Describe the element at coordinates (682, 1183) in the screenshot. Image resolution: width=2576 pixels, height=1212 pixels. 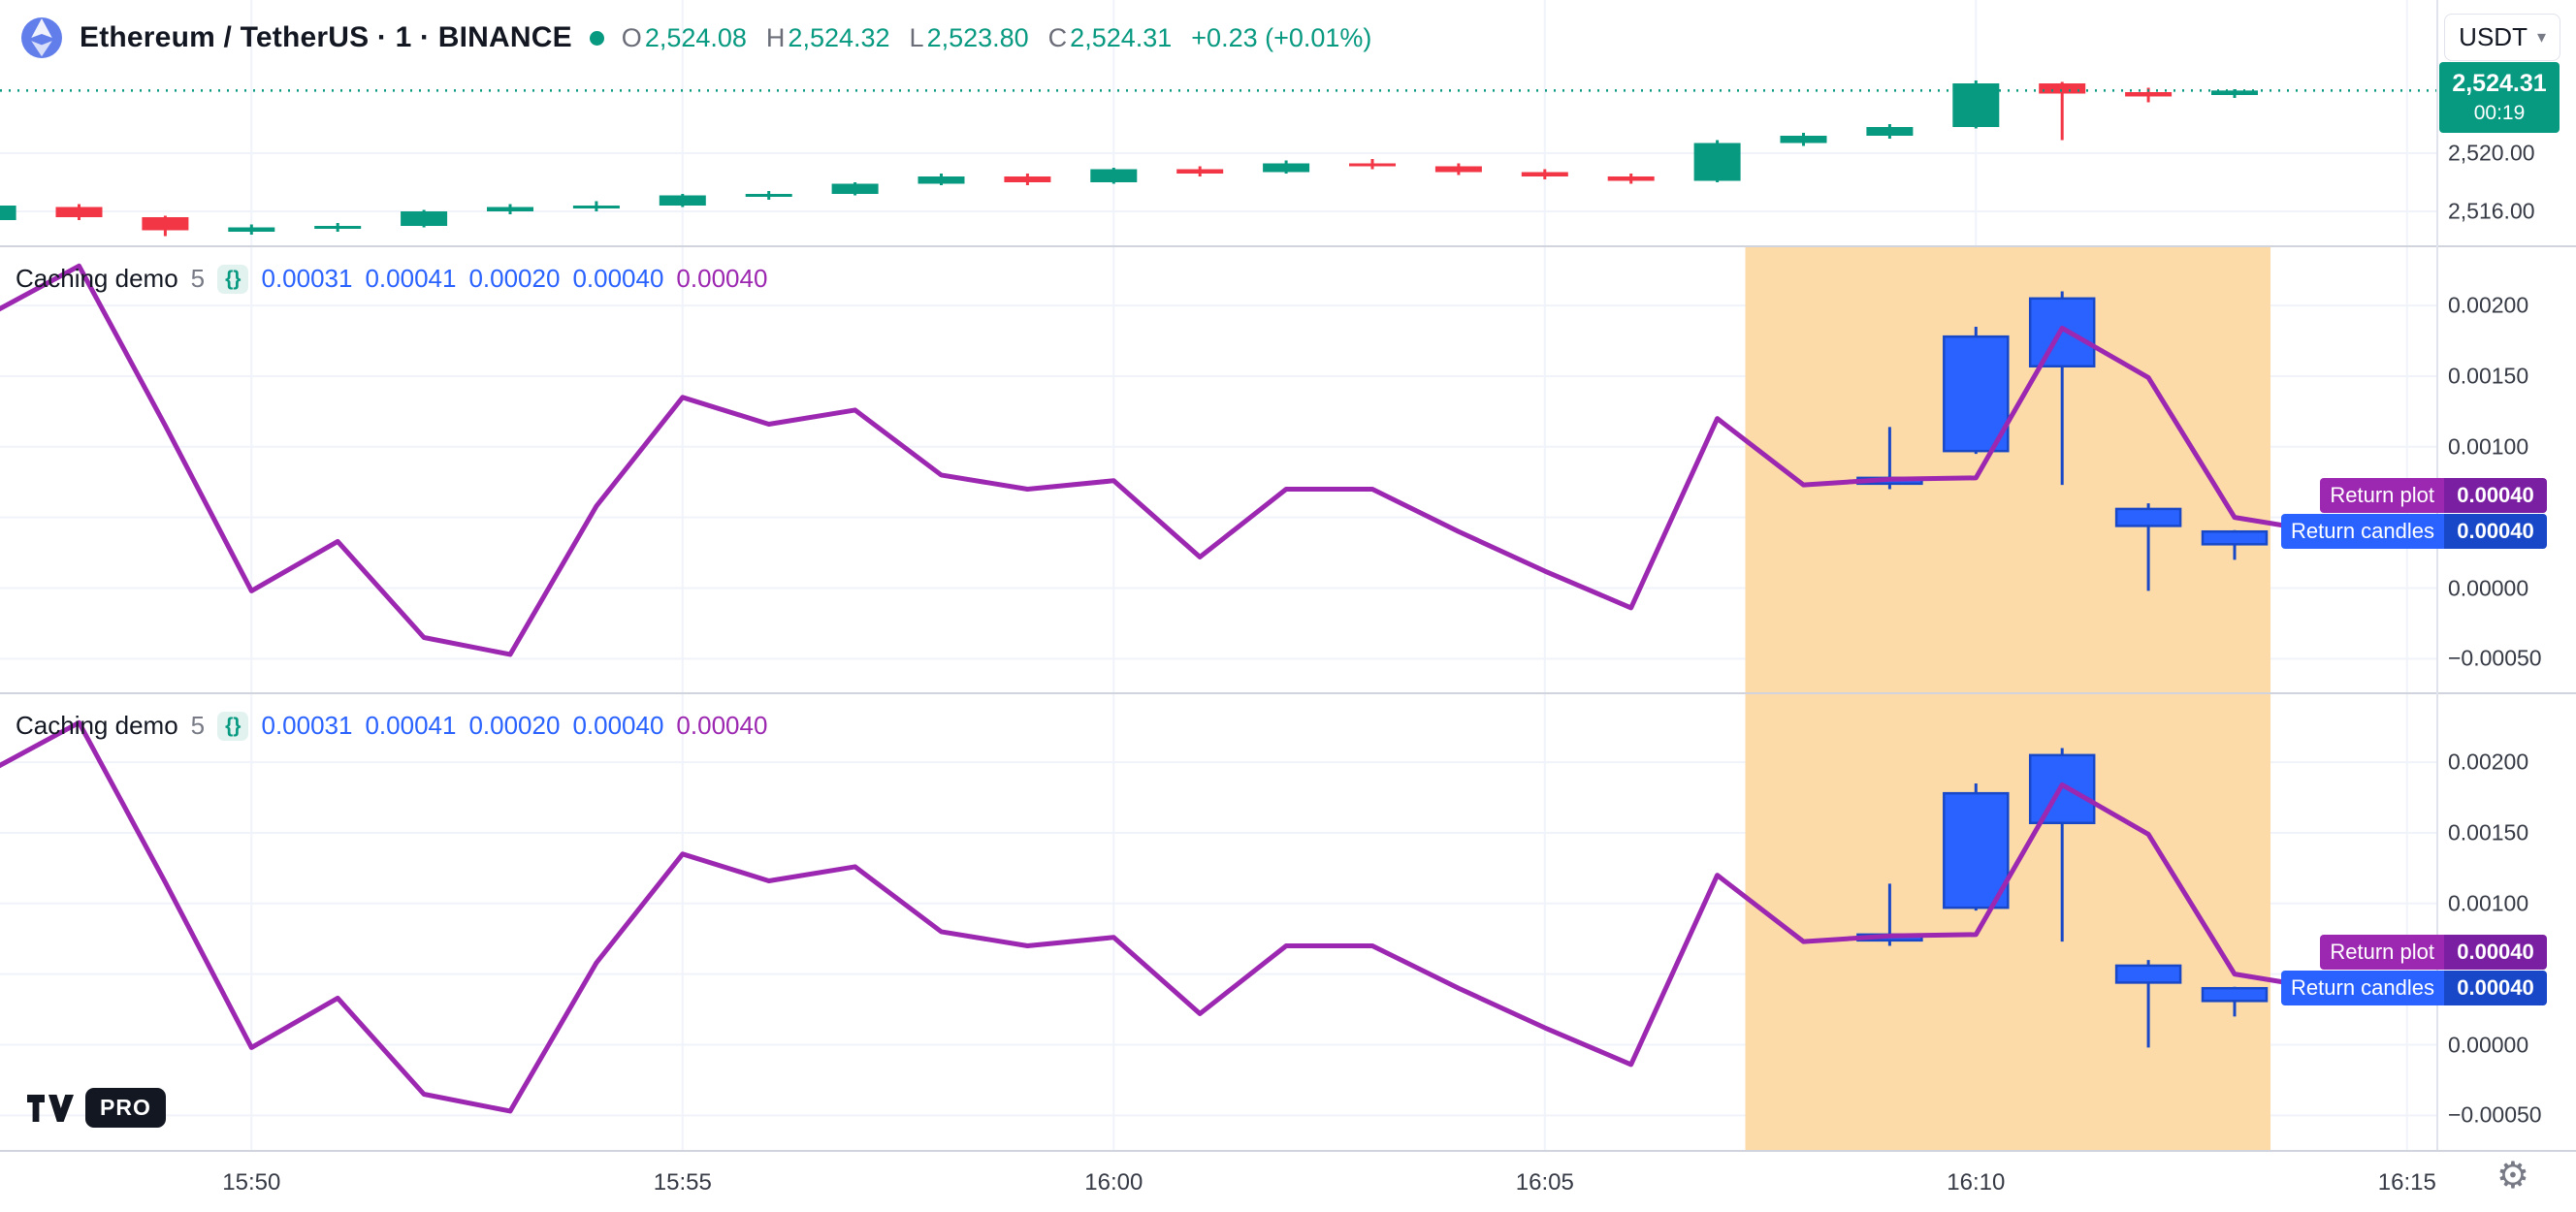
I see `time-axis-label: 15:55` at that location.